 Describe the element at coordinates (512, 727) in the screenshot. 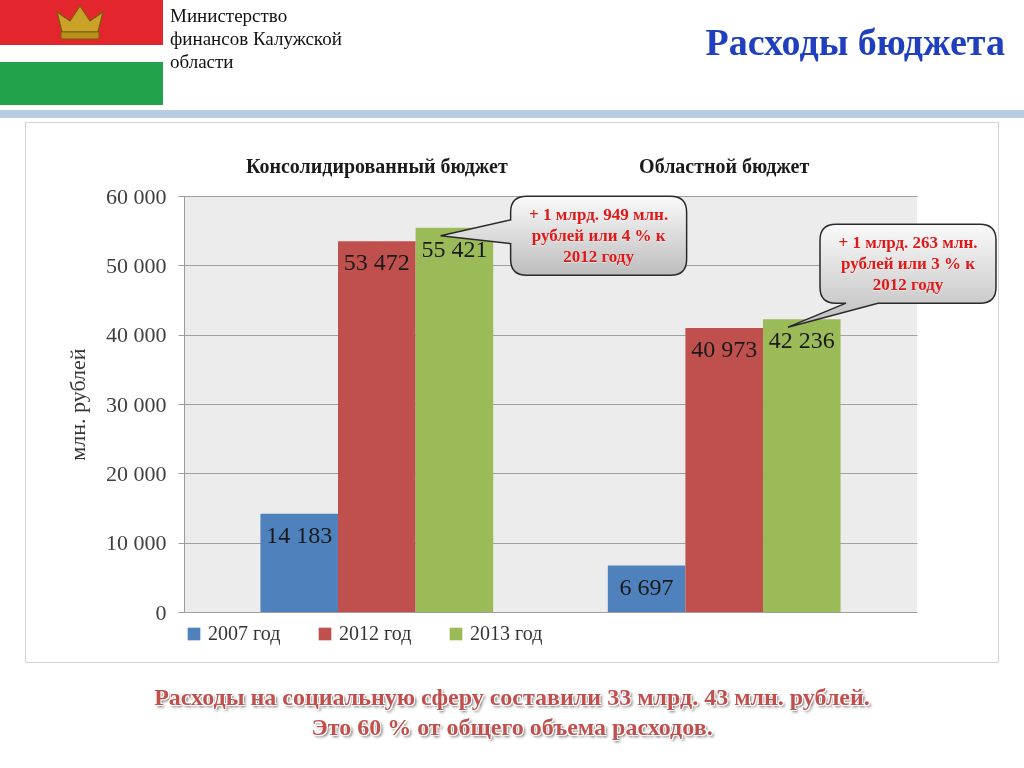

I see `text: Это 60 % от общего объема расходов.` at that location.